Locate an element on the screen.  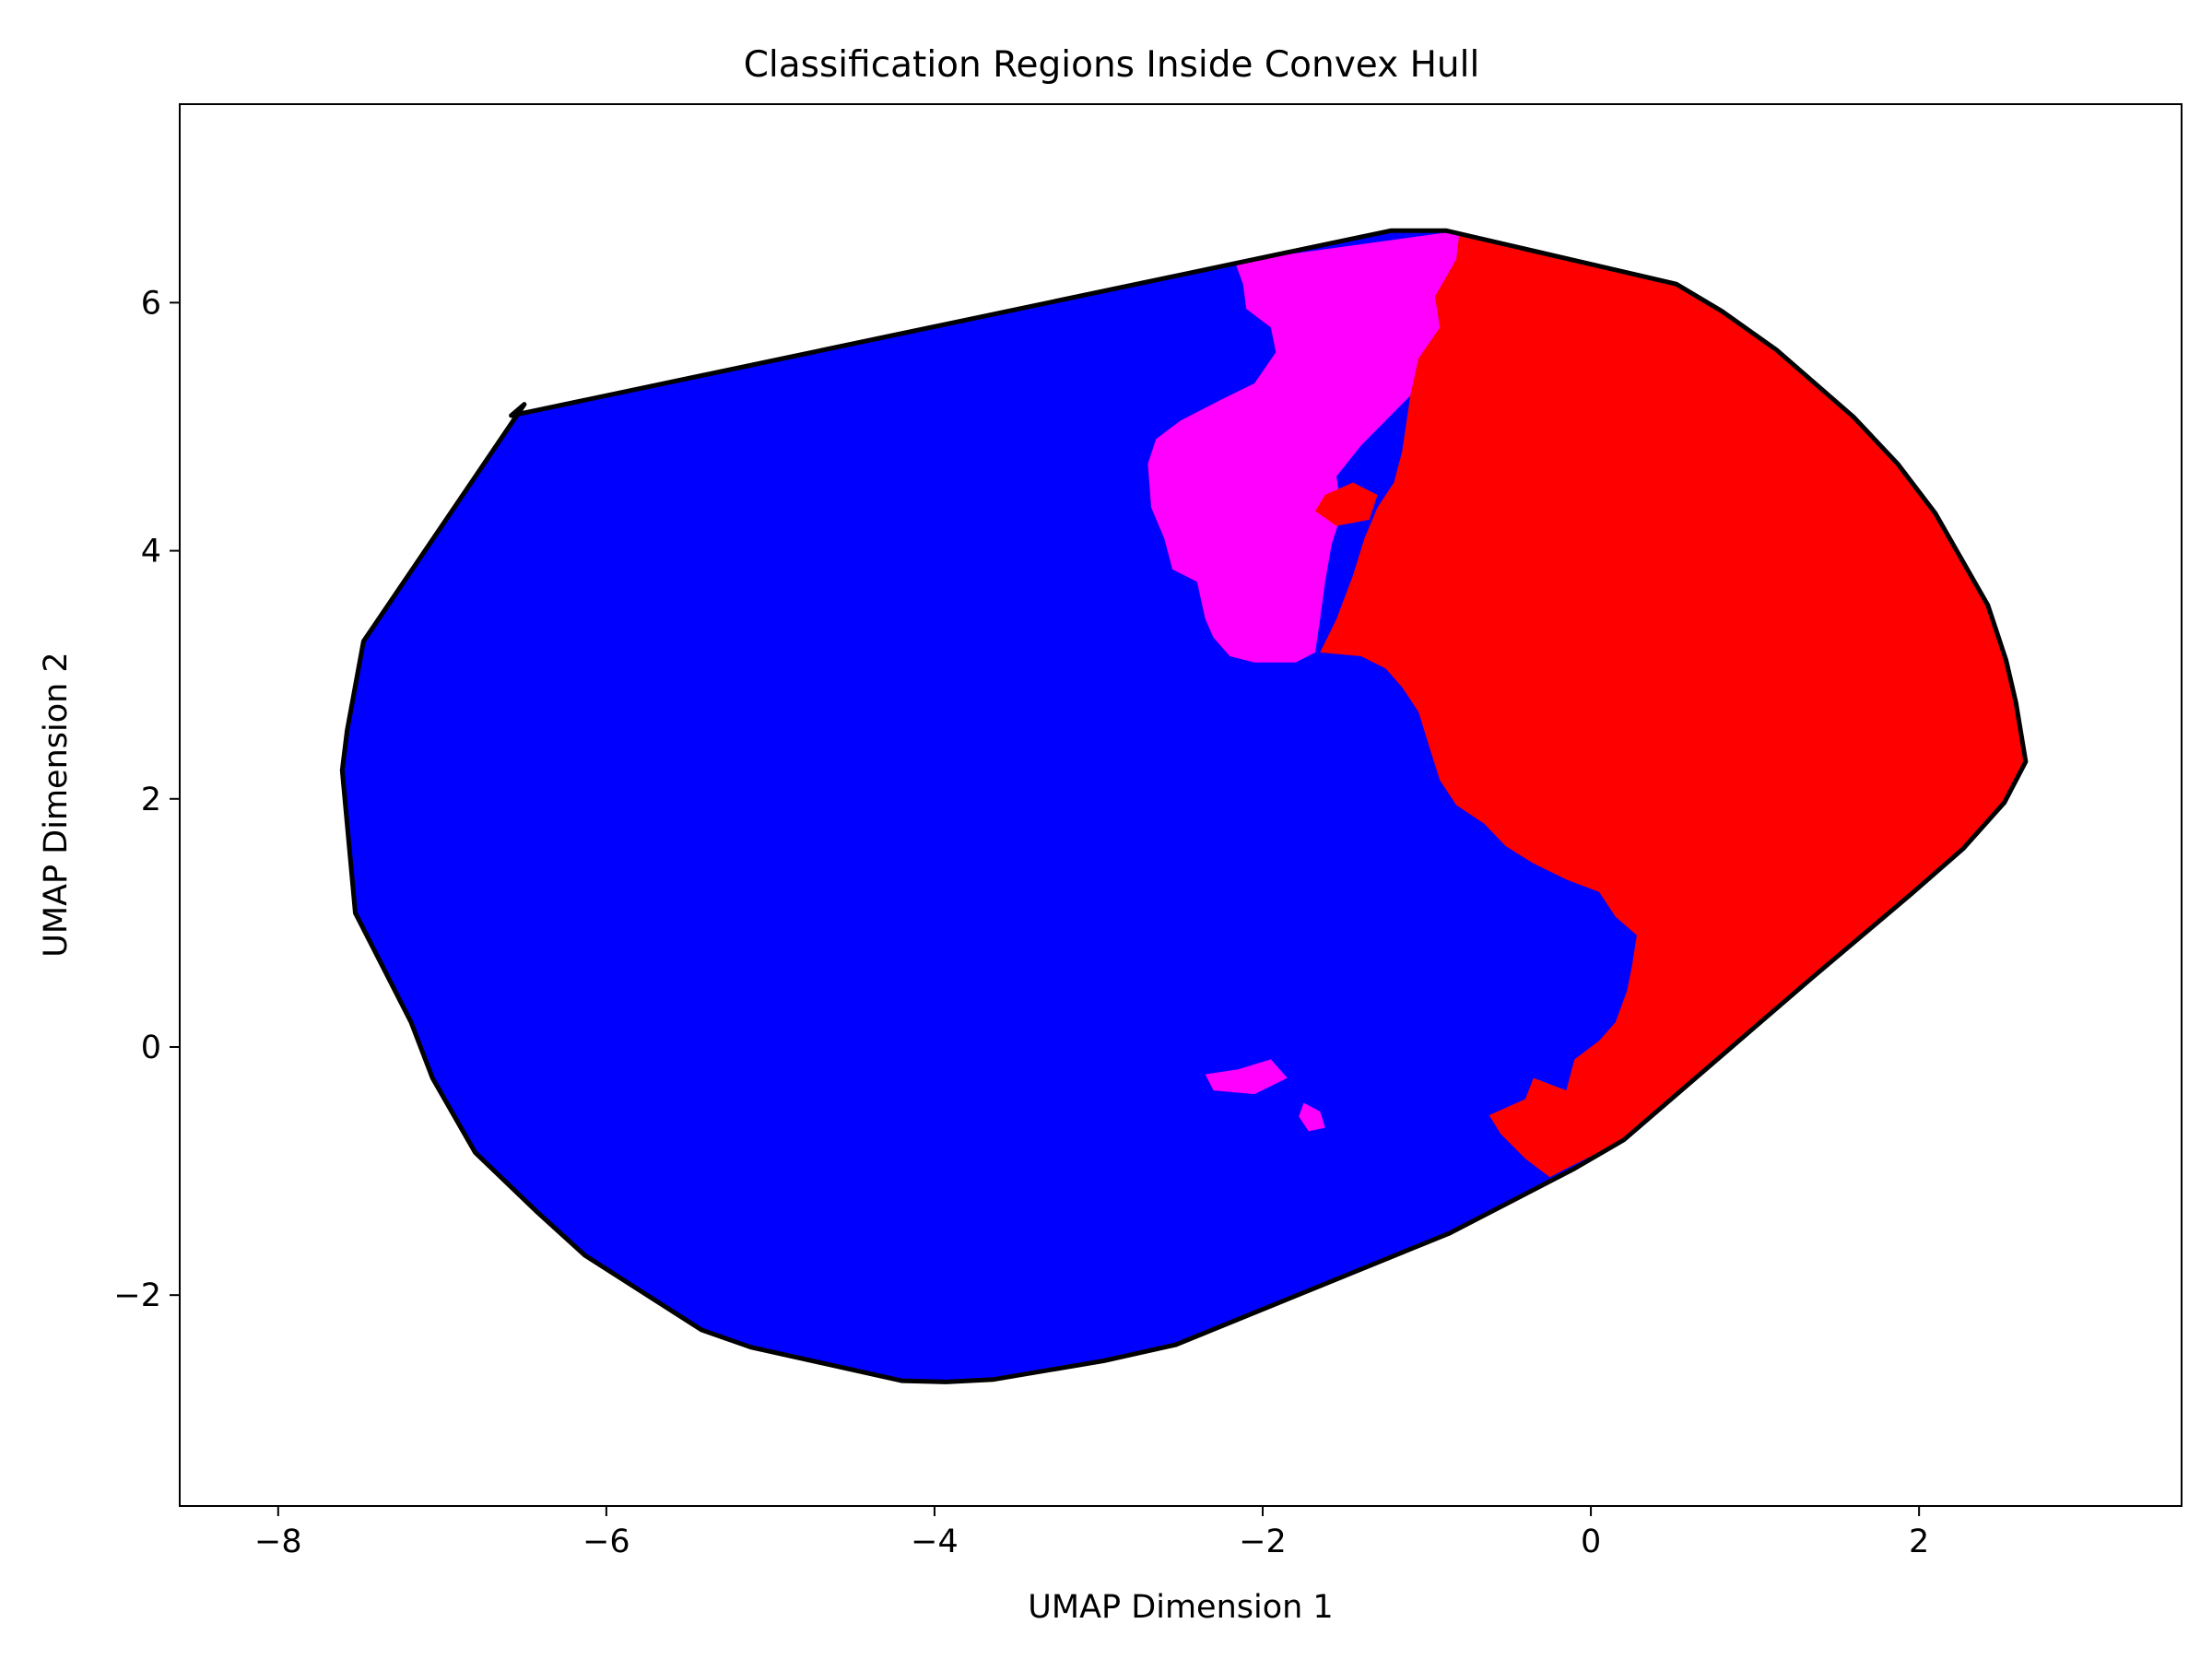
x-tick-label: −8 is located at coordinates (278, 1542).